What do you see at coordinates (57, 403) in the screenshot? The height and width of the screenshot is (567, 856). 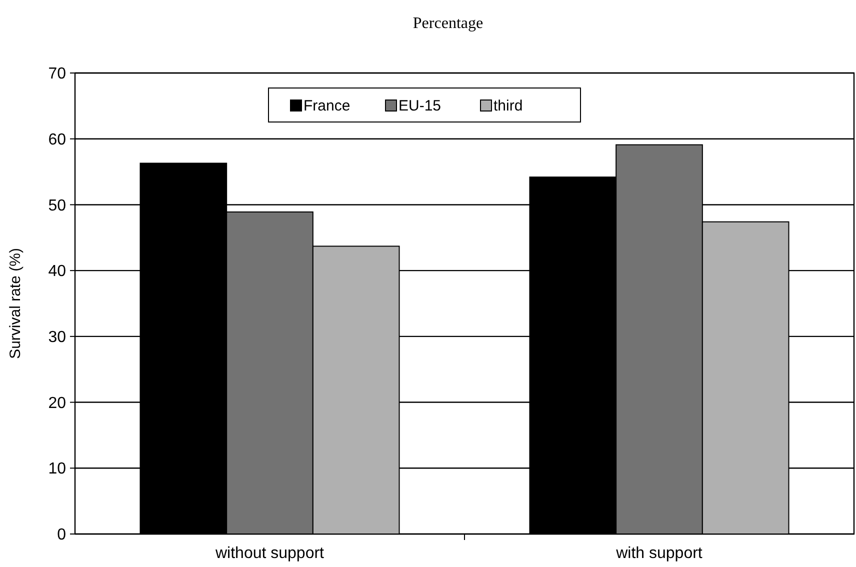 I see `y-tick-label: 20` at bounding box center [57, 403].